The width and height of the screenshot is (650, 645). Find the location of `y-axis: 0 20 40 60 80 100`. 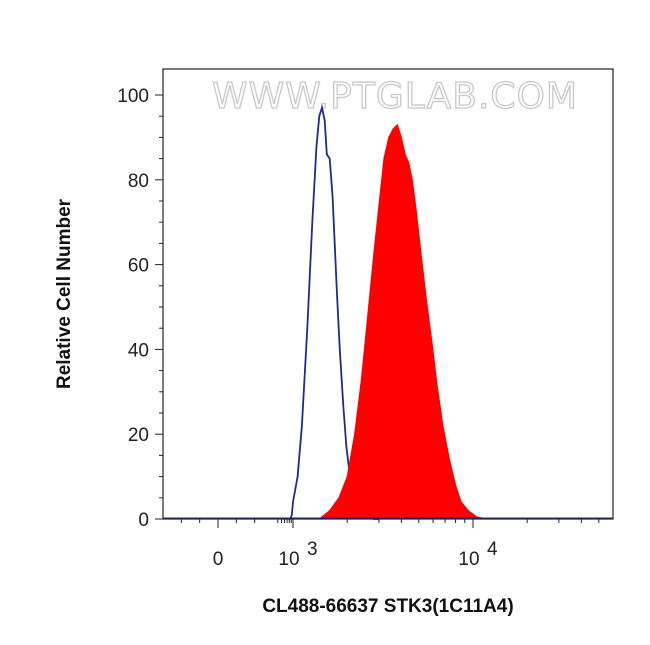

y-axis: 0 20 40 60 80 100 is located at coordinates (140, 308).